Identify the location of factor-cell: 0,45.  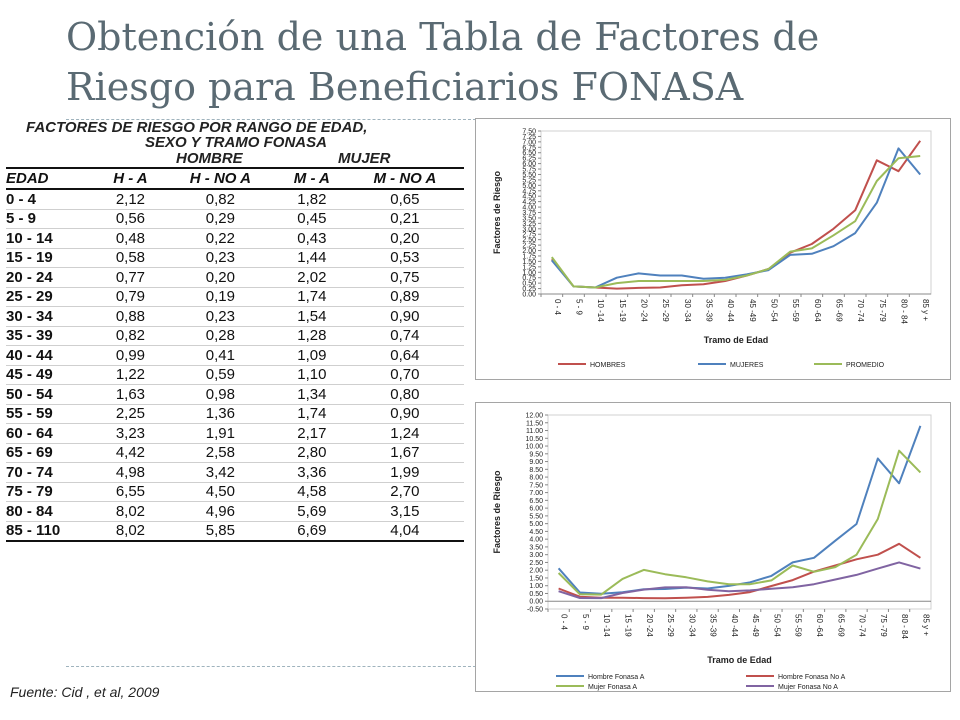
(311, 219).